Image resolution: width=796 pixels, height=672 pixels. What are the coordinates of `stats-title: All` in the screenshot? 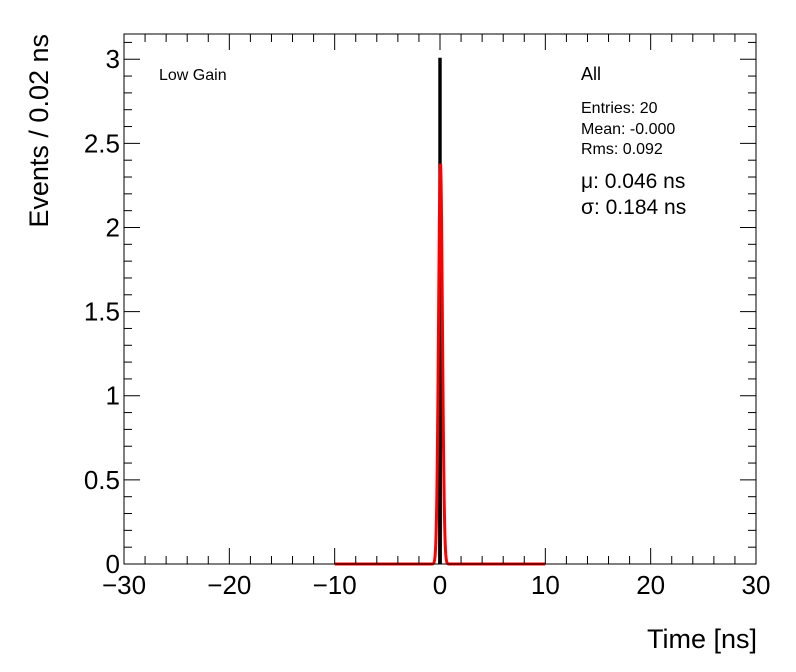 It's located at (591, 74).